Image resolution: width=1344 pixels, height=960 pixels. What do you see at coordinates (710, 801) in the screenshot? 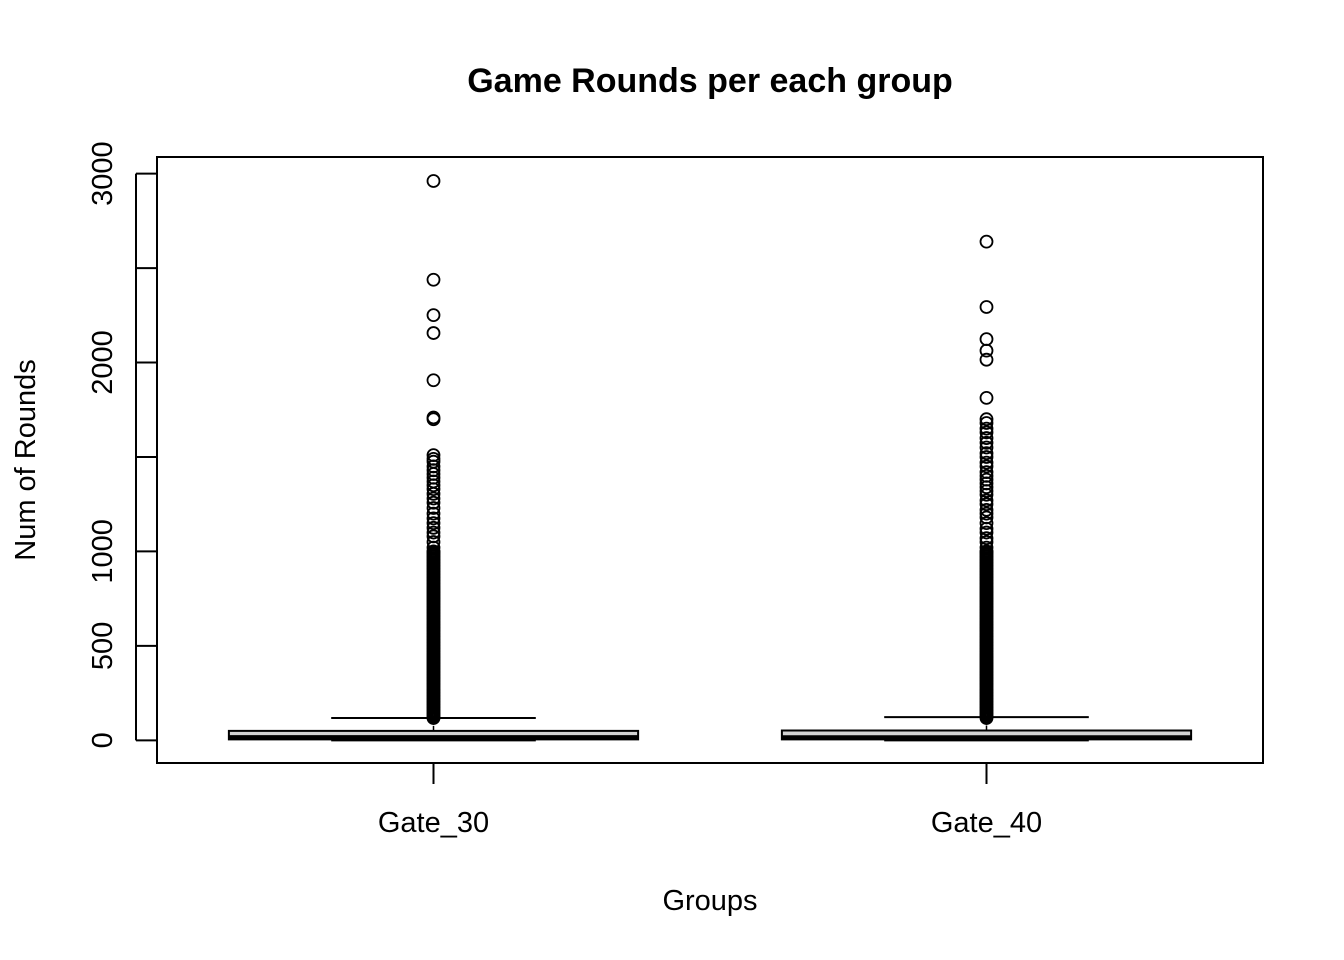
I see `x-axis: Gate_30 Gate_40` at bounding box center [710, 801].